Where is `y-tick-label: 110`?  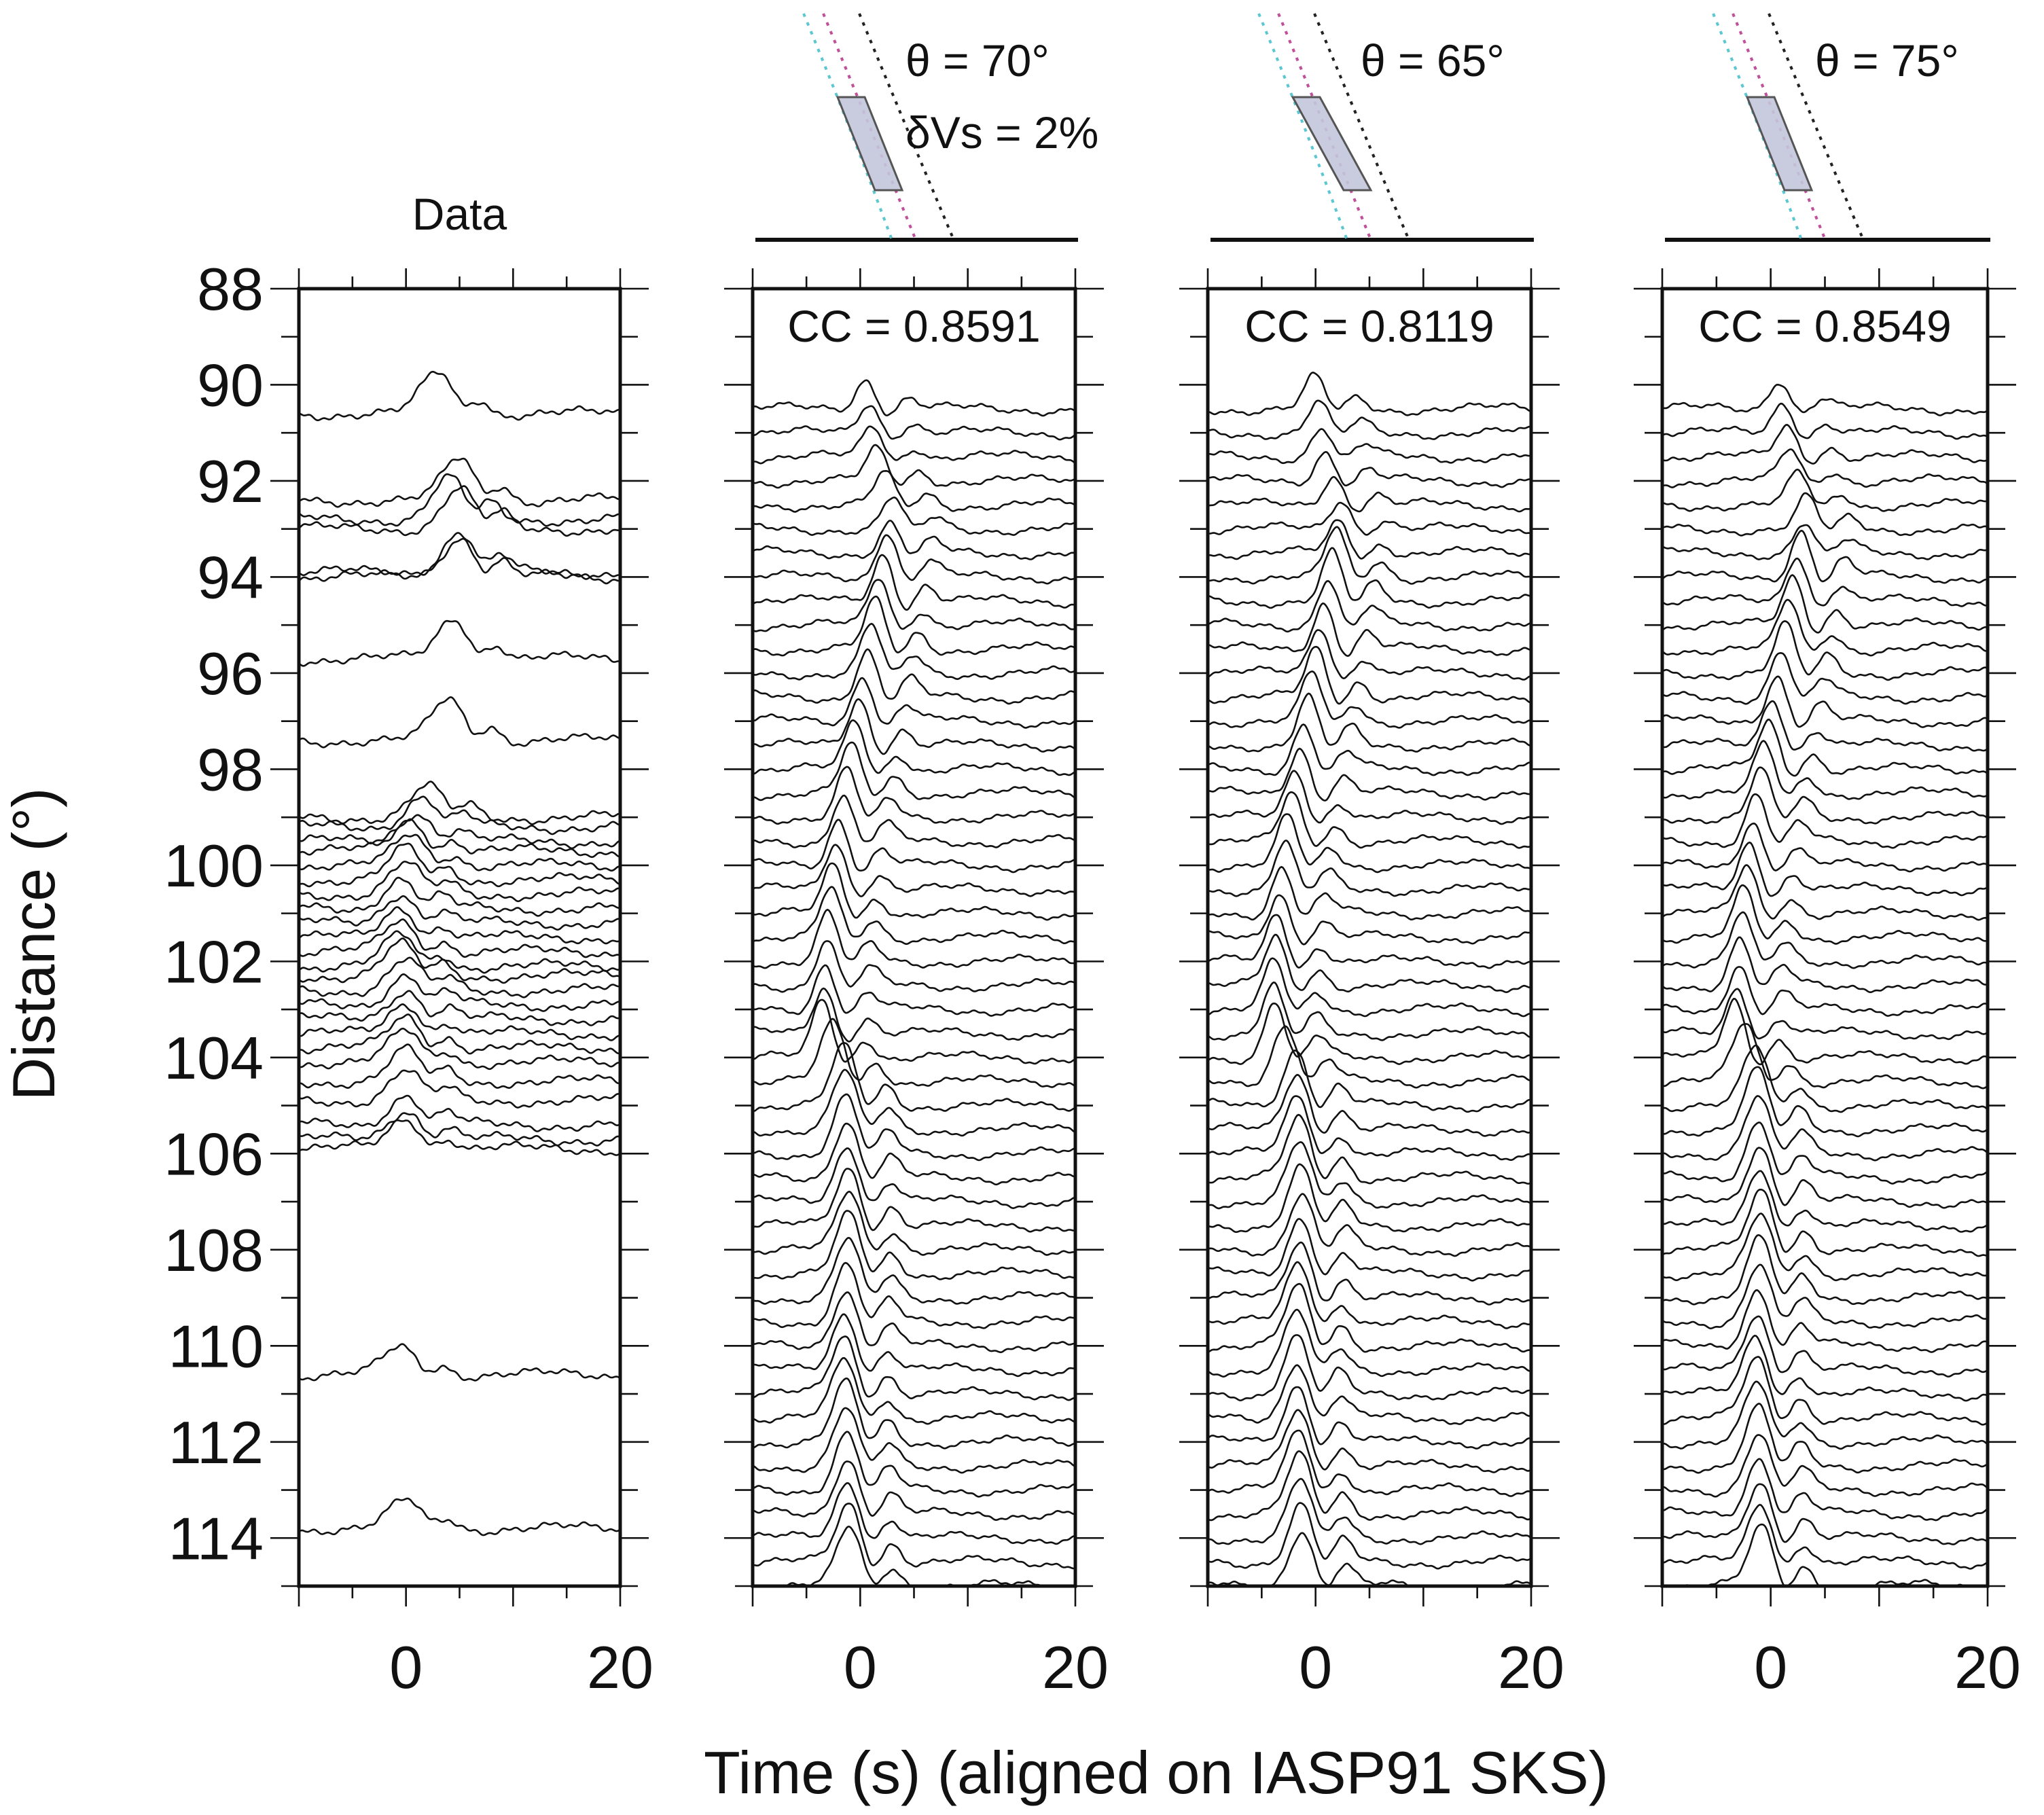
y-tick-label: 110 is located at coordinates (216, 1346).